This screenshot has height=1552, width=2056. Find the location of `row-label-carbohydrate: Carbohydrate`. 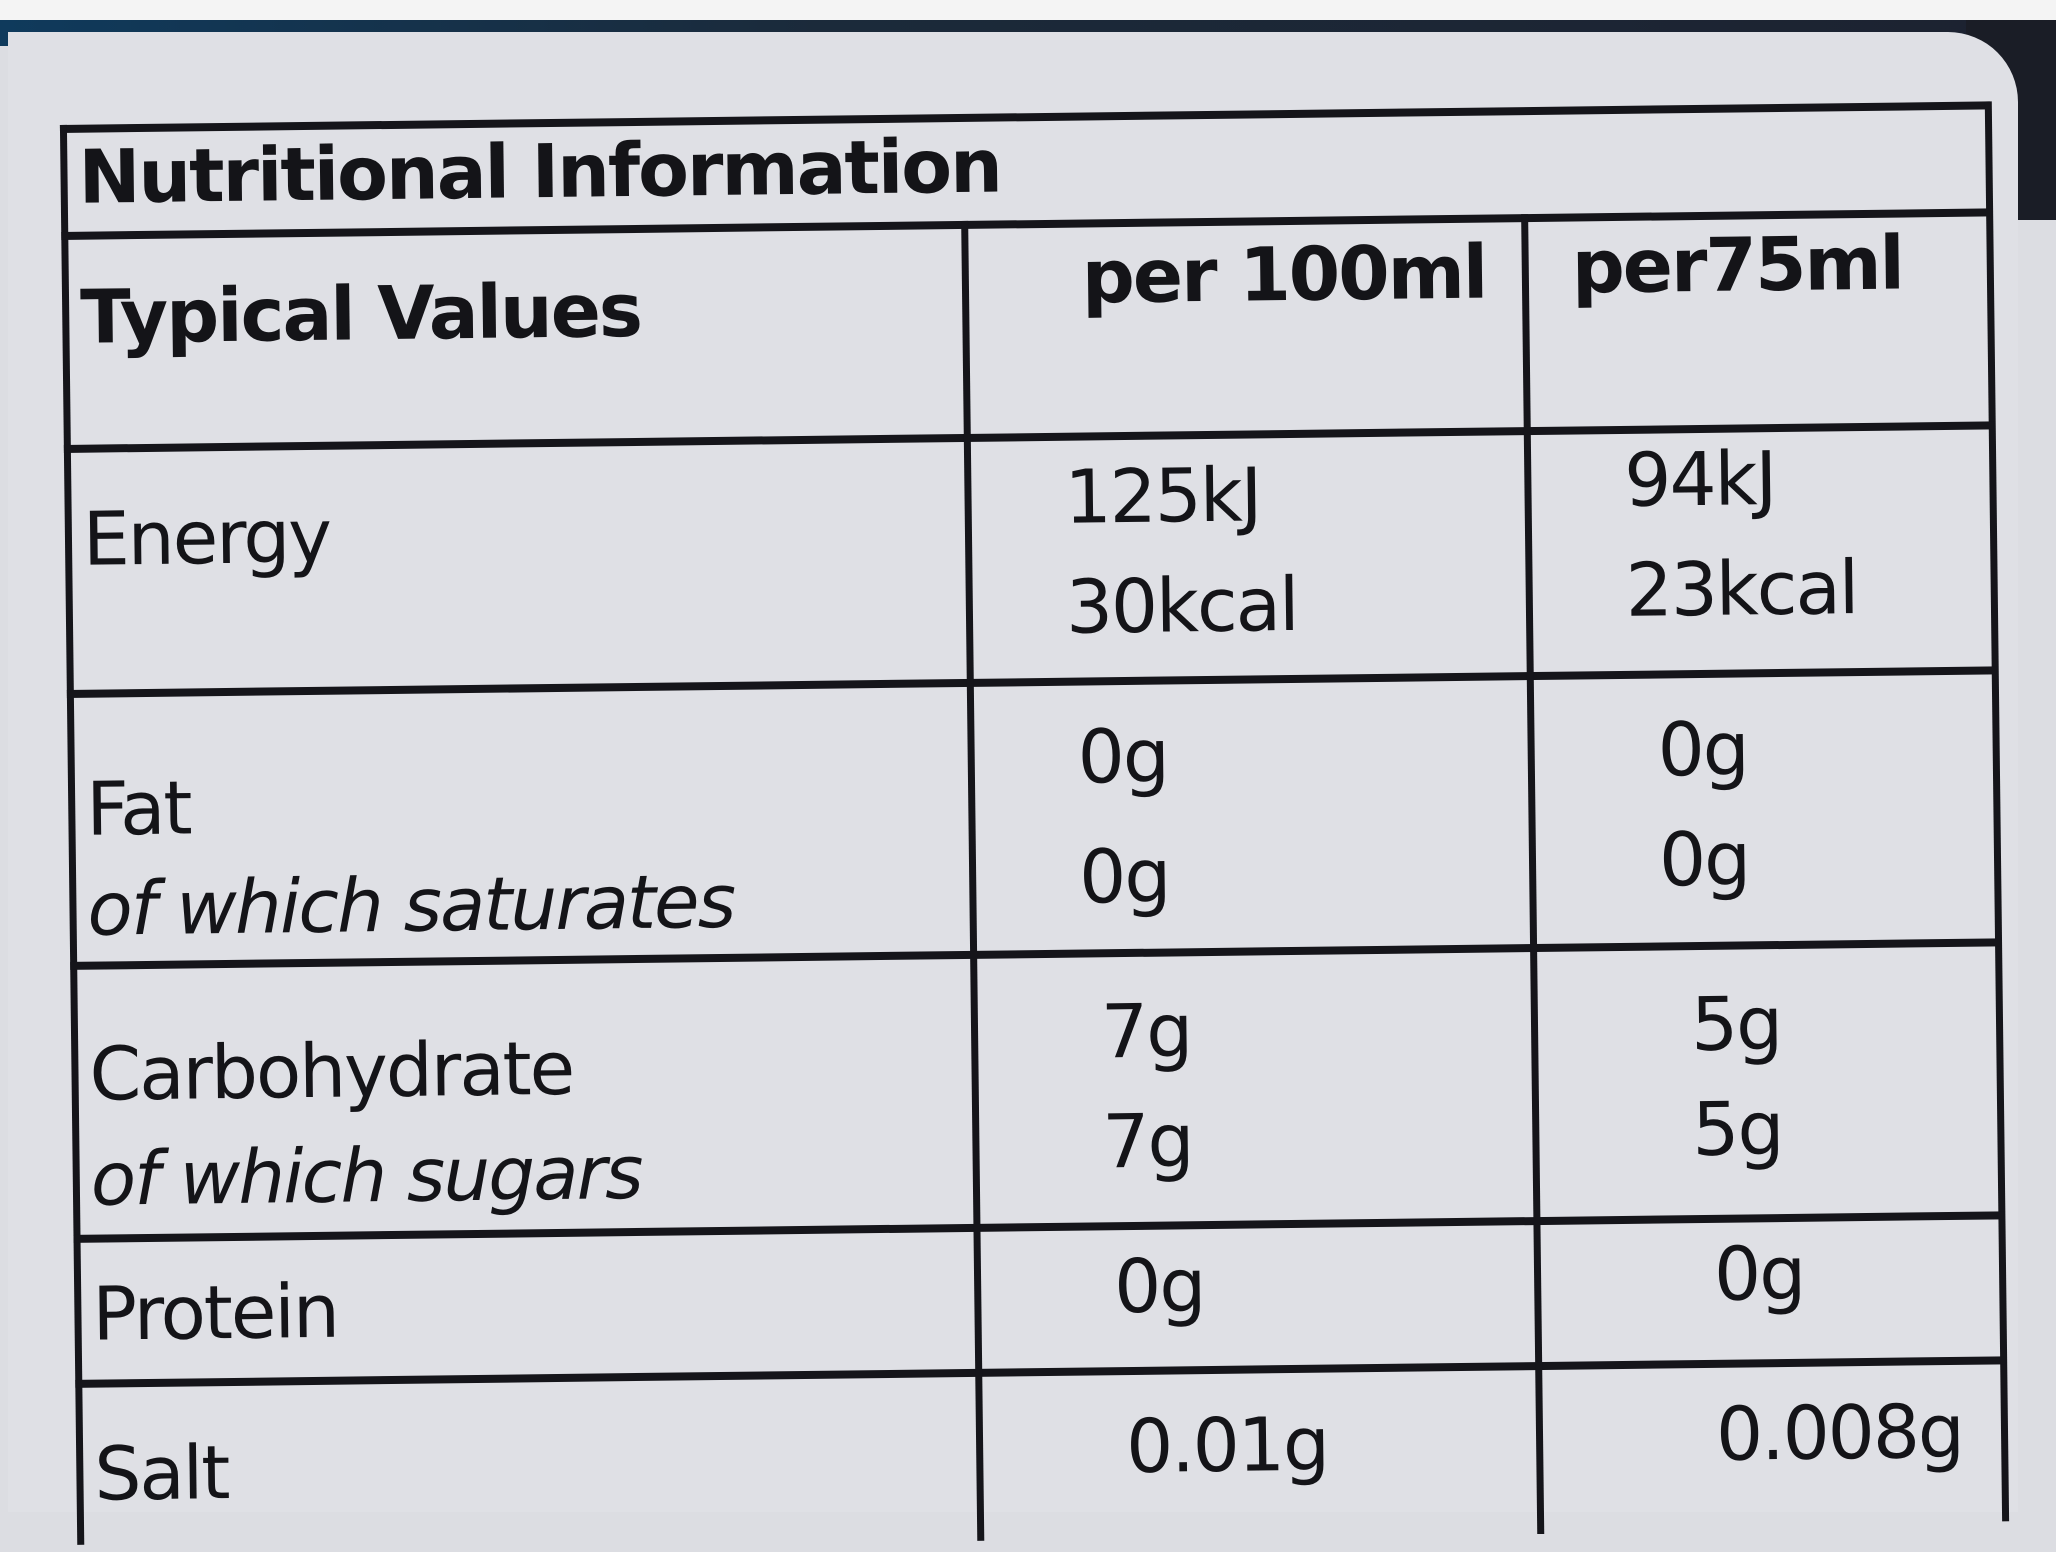

row-label-carbohydrate: Carbohydrate is located at coordinates (331, 1071).